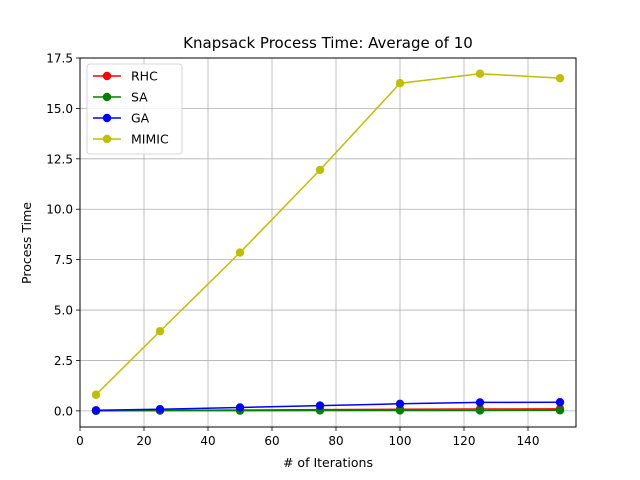 This screenshot has width=640, height=480. I want to click on y-tick-label: 0.0, so click(63, 411).